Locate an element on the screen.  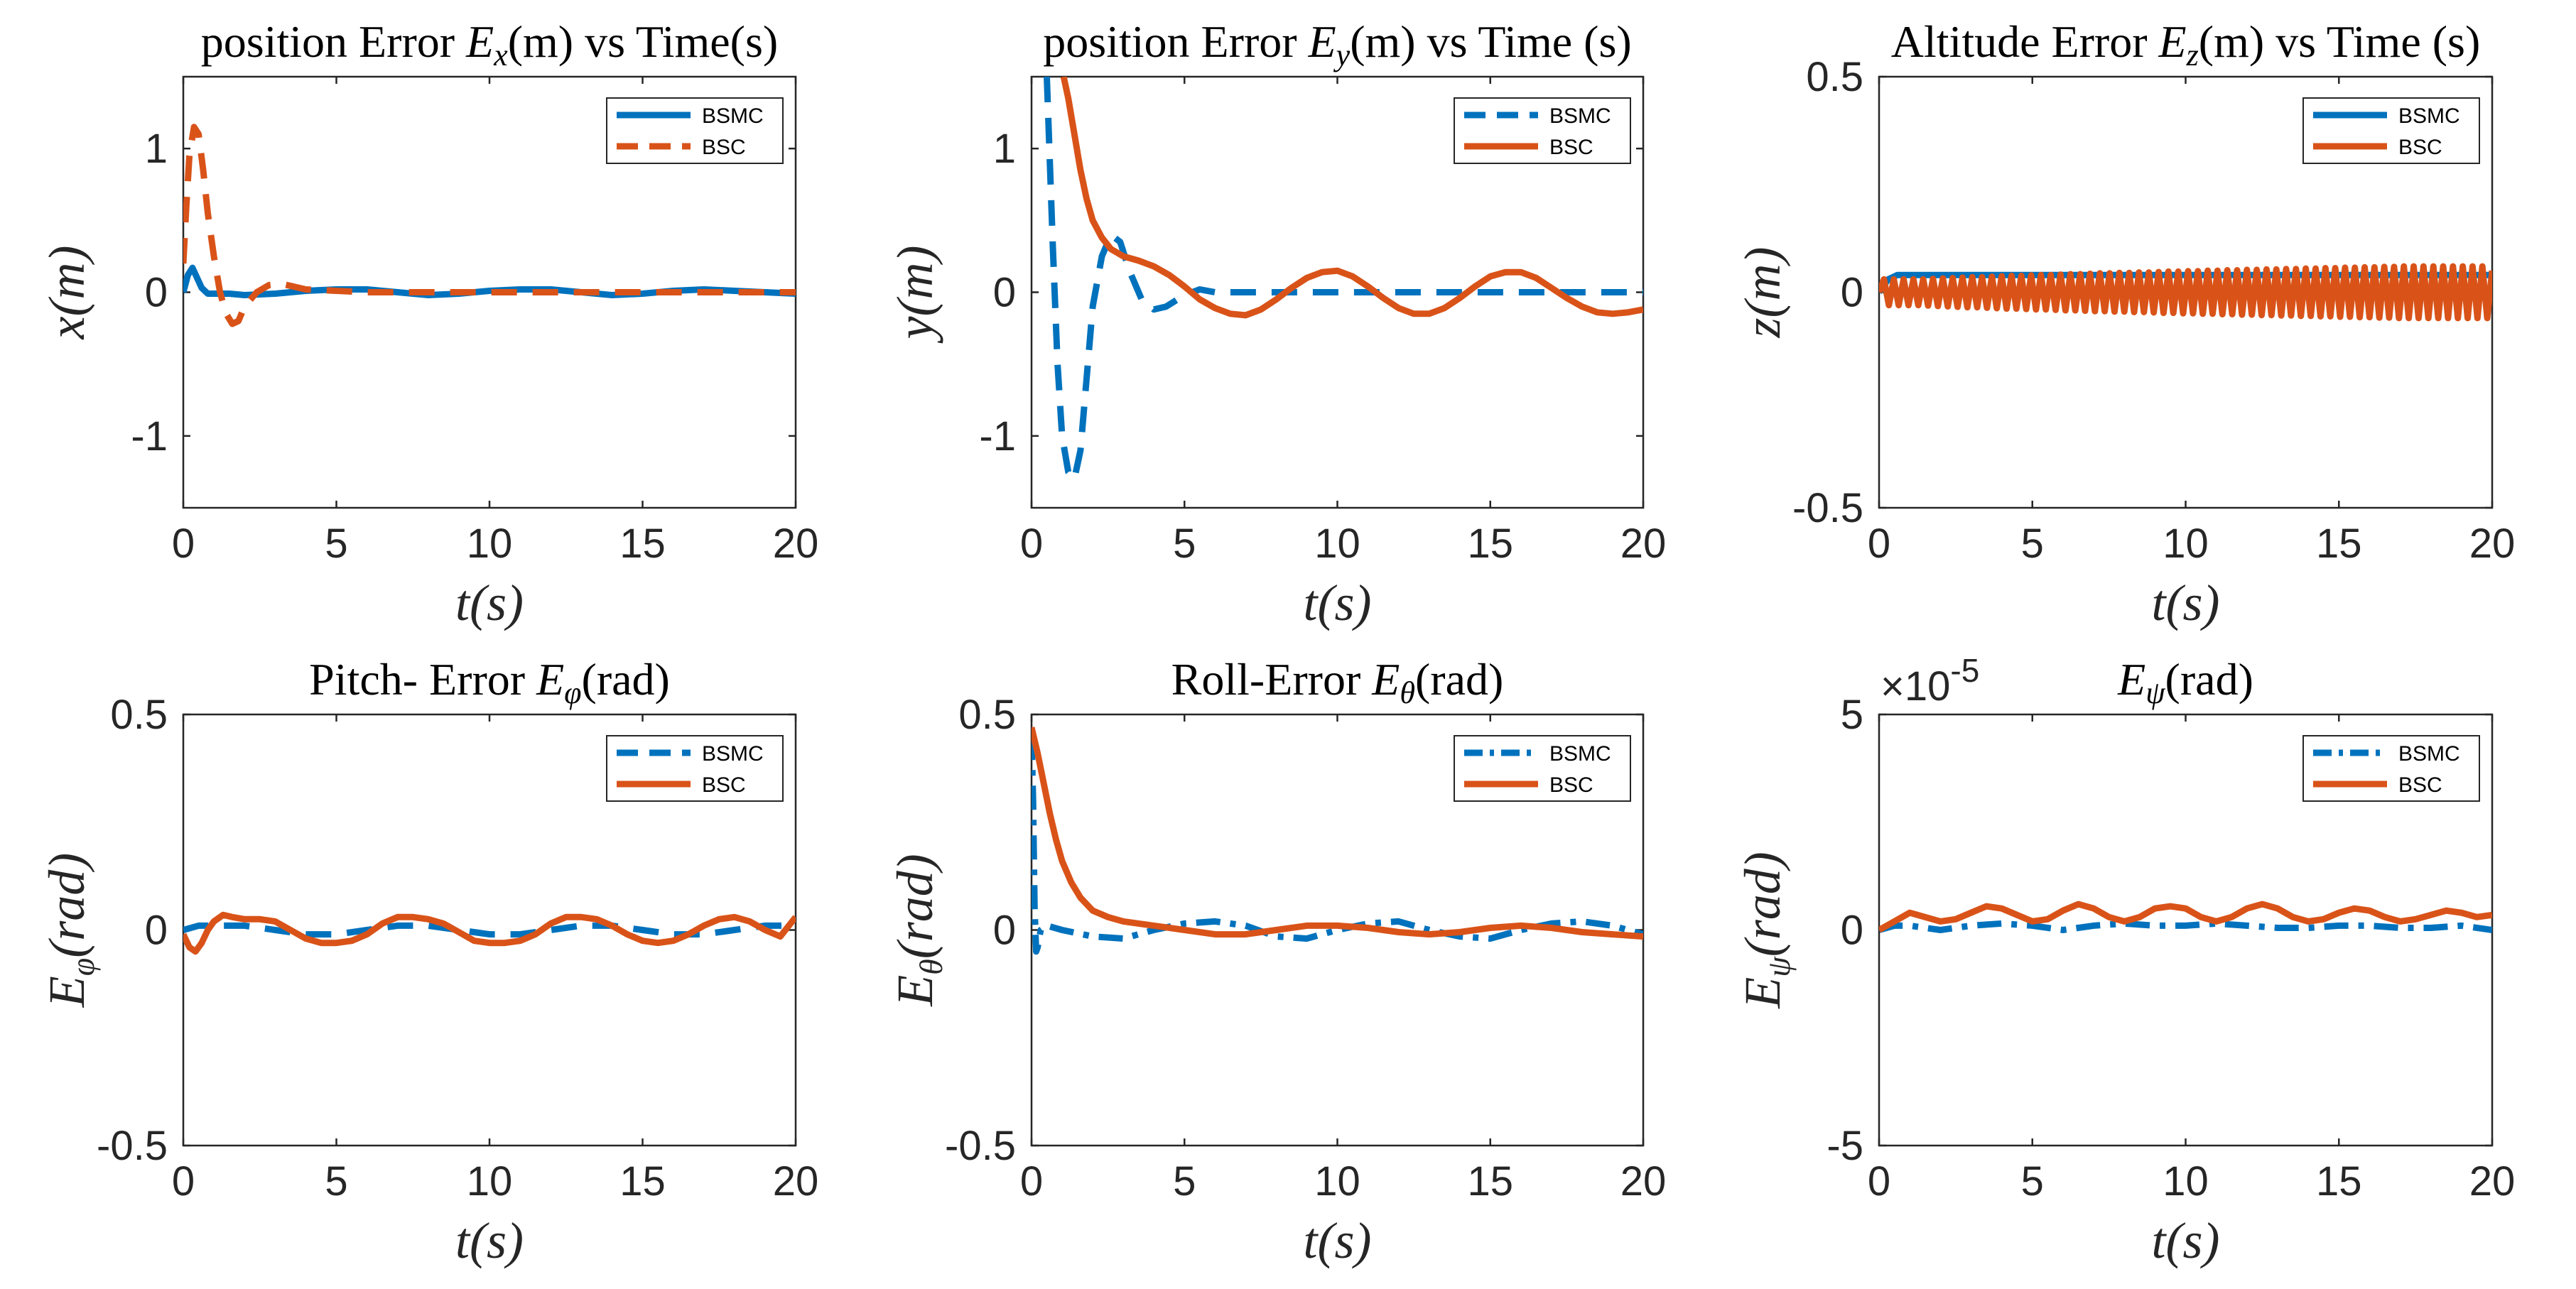
chart-title: Altitude Error Ez(m) vs Time (s) is located at coordinates (2186, 44).